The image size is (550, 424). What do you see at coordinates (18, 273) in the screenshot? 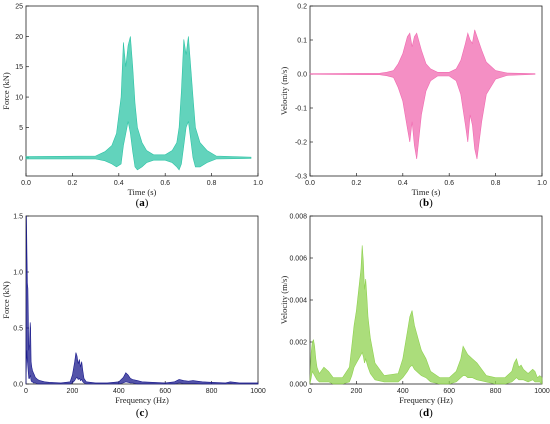
I see `y-tick-label: 1.0` at bounding box center [18, 273].